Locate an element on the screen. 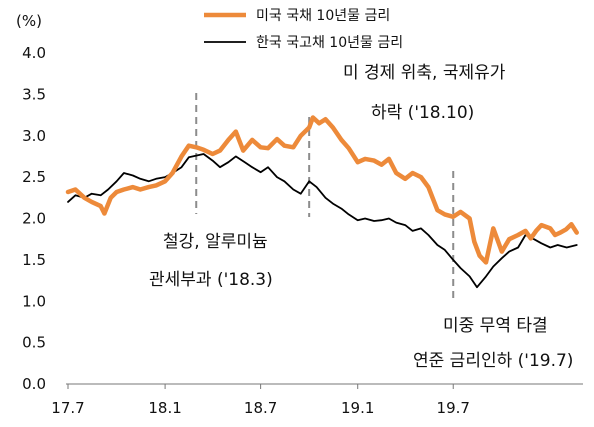 This screenshot has width=594, height=427. y-tick-label: 1.5 is located at coordinates (34, 260).